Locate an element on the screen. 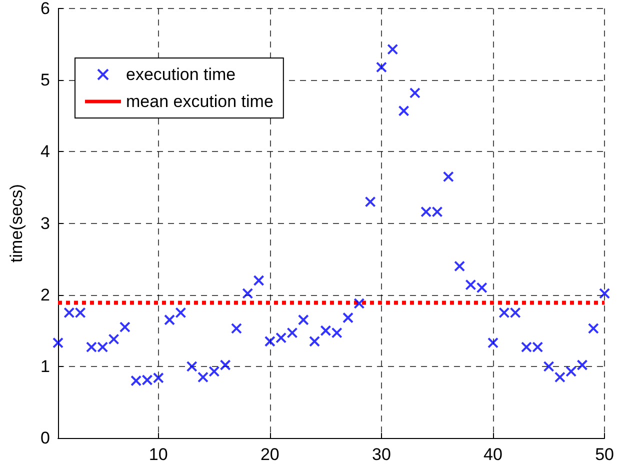 This screenshot has height=466, width=617. y-tick-label: 4 is located at coordinates (45, 152).